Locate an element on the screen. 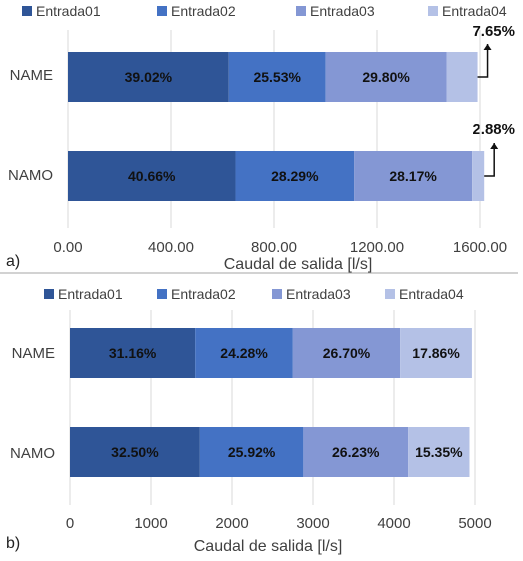  panel-a-legend-label: Entrada01 is located at coordinates (68, 11).